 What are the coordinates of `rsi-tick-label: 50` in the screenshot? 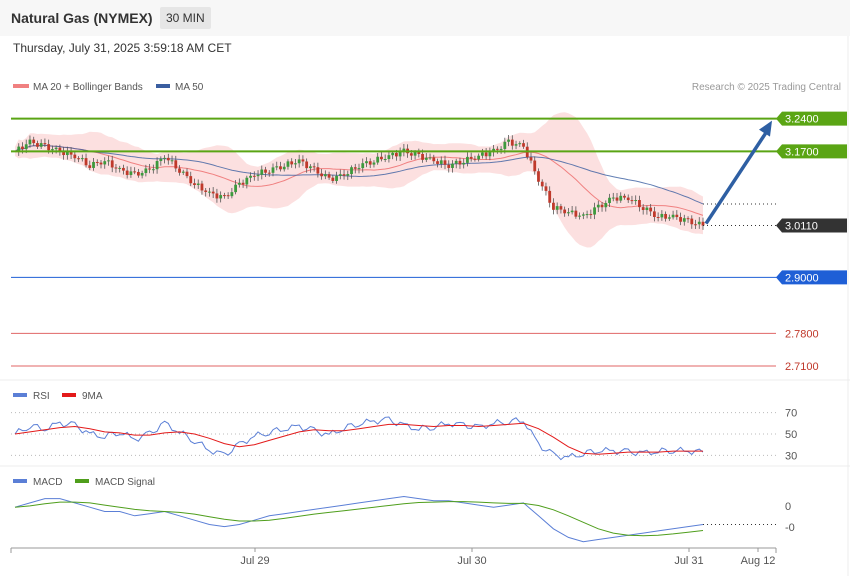 It's located at (791, 435).